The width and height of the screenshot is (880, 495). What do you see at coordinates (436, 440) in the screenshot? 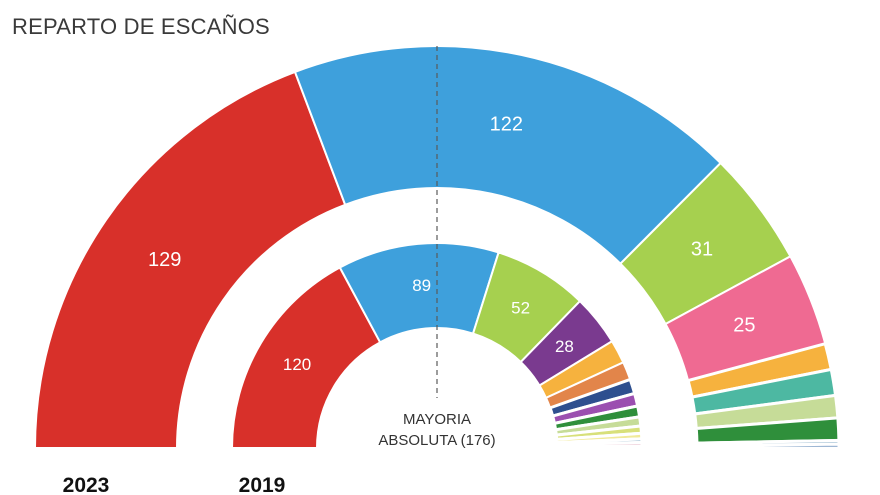
I see `majority-label-line2: ABSOLUTA (176)` at bounding box center [436, 440].